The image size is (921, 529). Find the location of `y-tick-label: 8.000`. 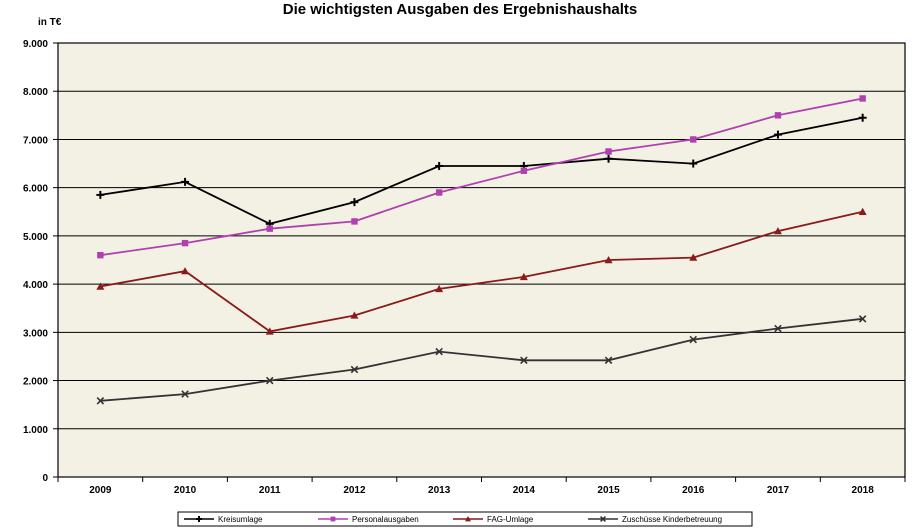

y-tick-label: 8.000 is located at coordinates (35, 92).